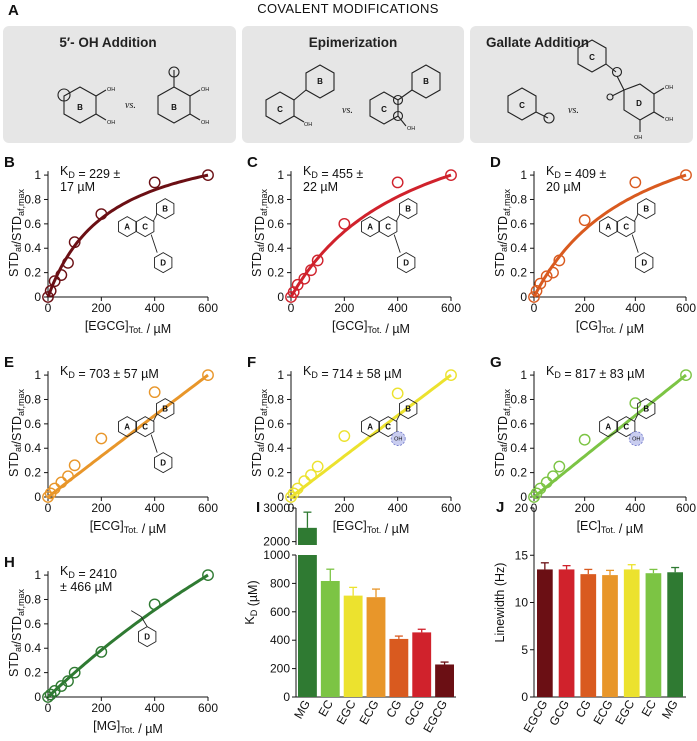 This screenshot has height=741, width=697. What do you see at coordinates (82, 105) in the screenshot?
I see `molecule-b-ring-dihydroxy` at bounding box center [82, 105].